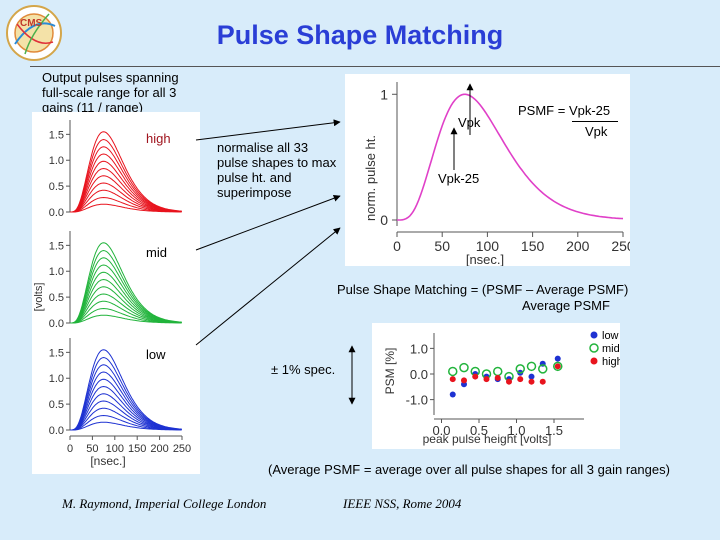 The image size is (720, 540). Describe the element at coordinates (156, 354) in the screenshot. I see `low-gain-label: low` at that location.